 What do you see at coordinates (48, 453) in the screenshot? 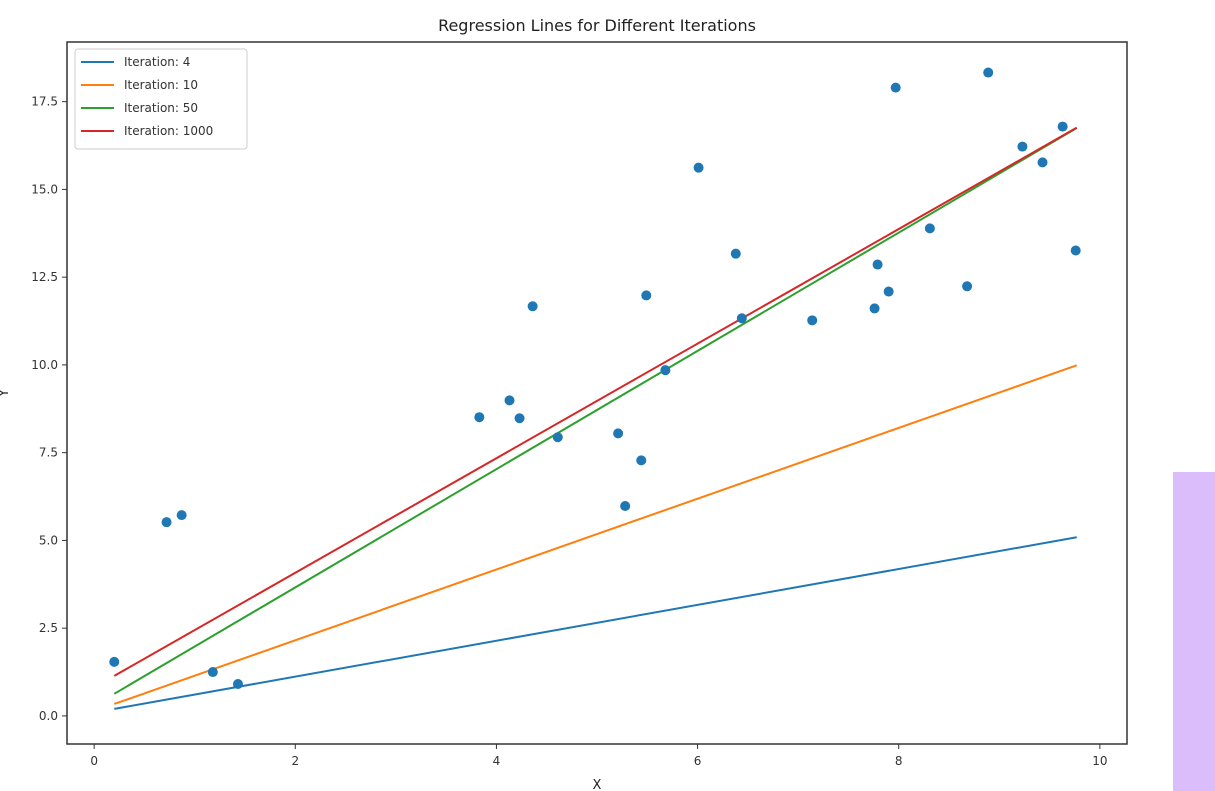
I see `y-tick-label: 7.5` at bounding box center [48, 453].